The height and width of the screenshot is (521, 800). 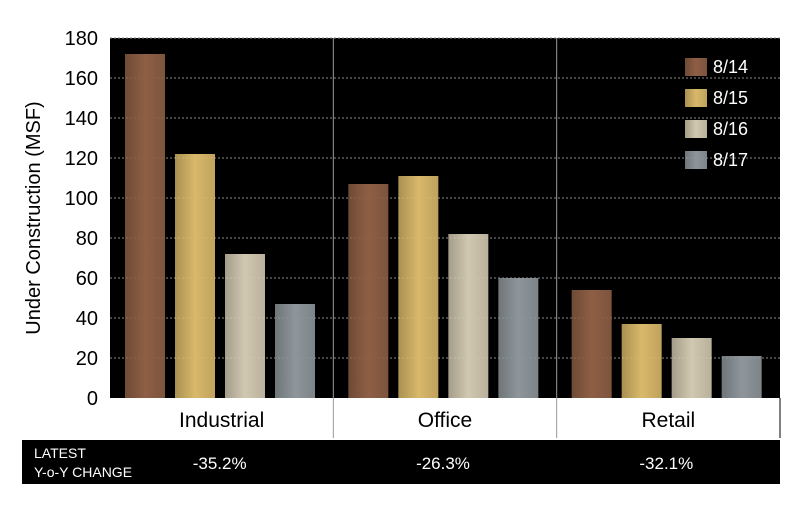 I want to click on y-tick-label: 140, so click(x=81, y=119).